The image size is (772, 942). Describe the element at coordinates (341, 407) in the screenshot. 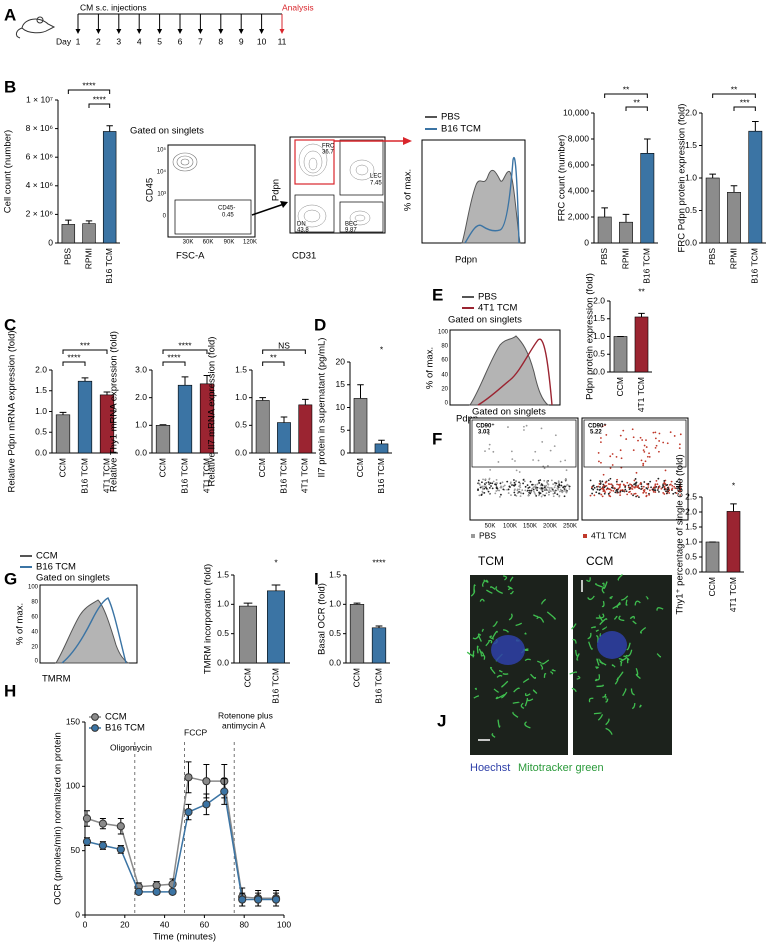

I see `y-tick-label: 10` at that location.